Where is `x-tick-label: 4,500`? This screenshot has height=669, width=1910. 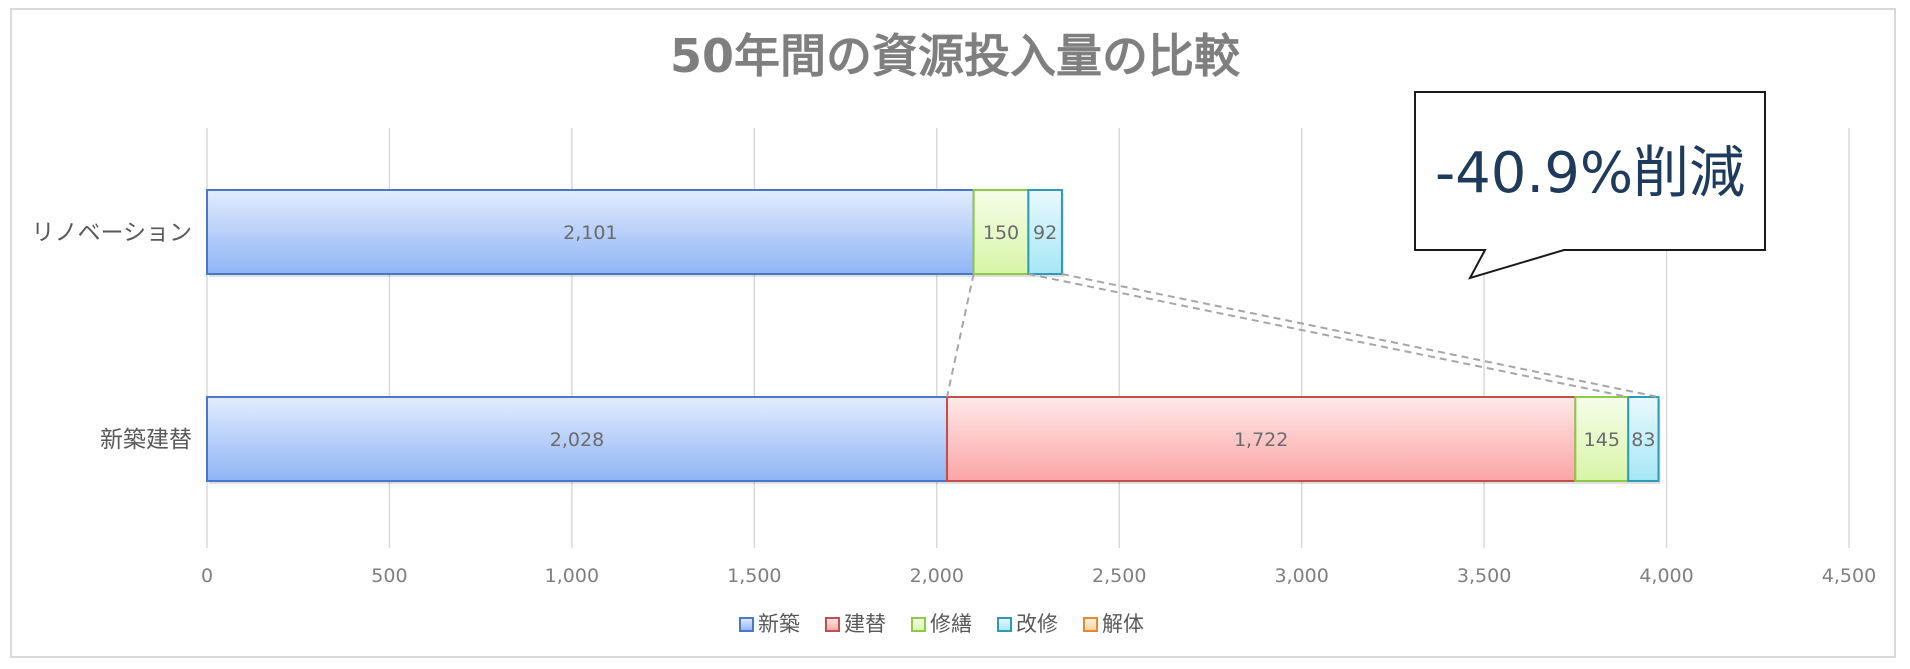
x-tick-label: 4,500 is located at coordinates (1849, 576).